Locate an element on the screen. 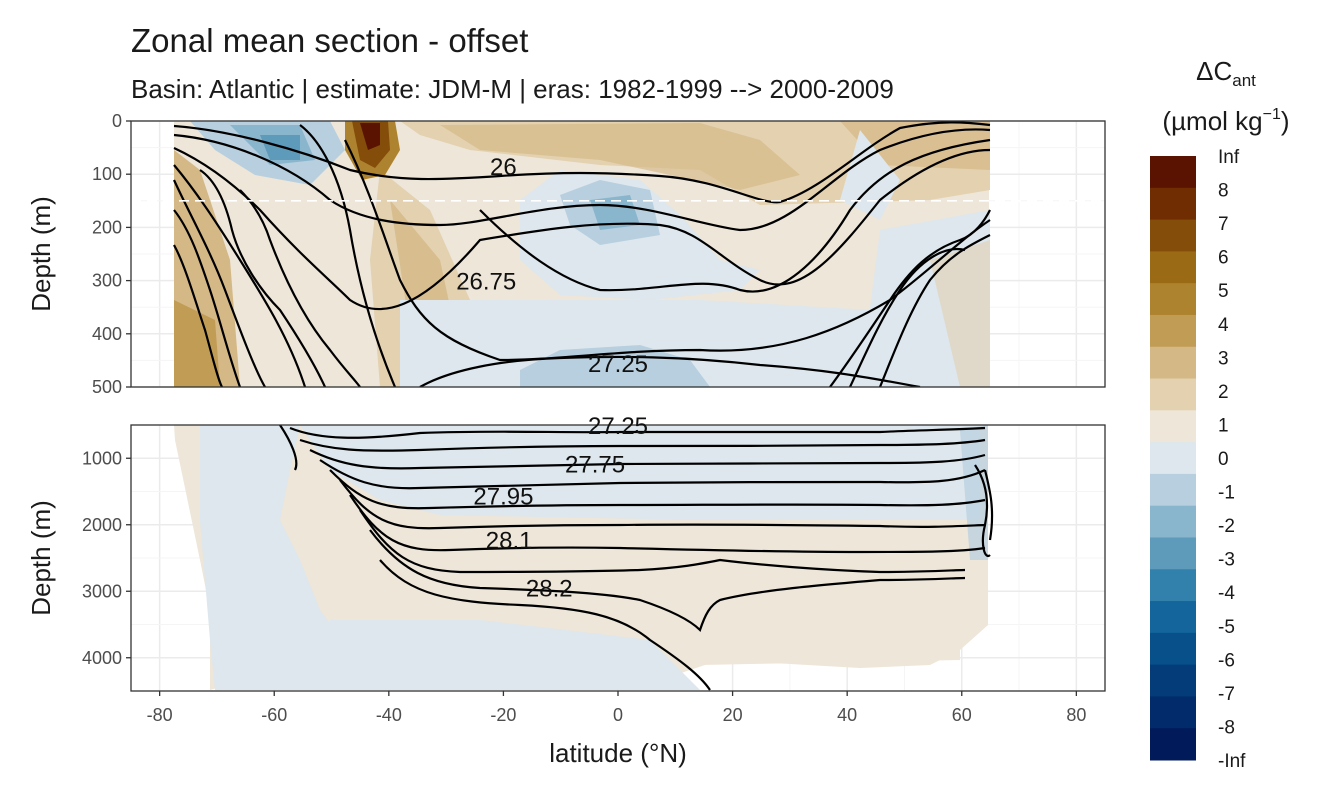 This screenshot has height=806, width=1344. x-tick-label: 20 is located at coordinates (733, 715).